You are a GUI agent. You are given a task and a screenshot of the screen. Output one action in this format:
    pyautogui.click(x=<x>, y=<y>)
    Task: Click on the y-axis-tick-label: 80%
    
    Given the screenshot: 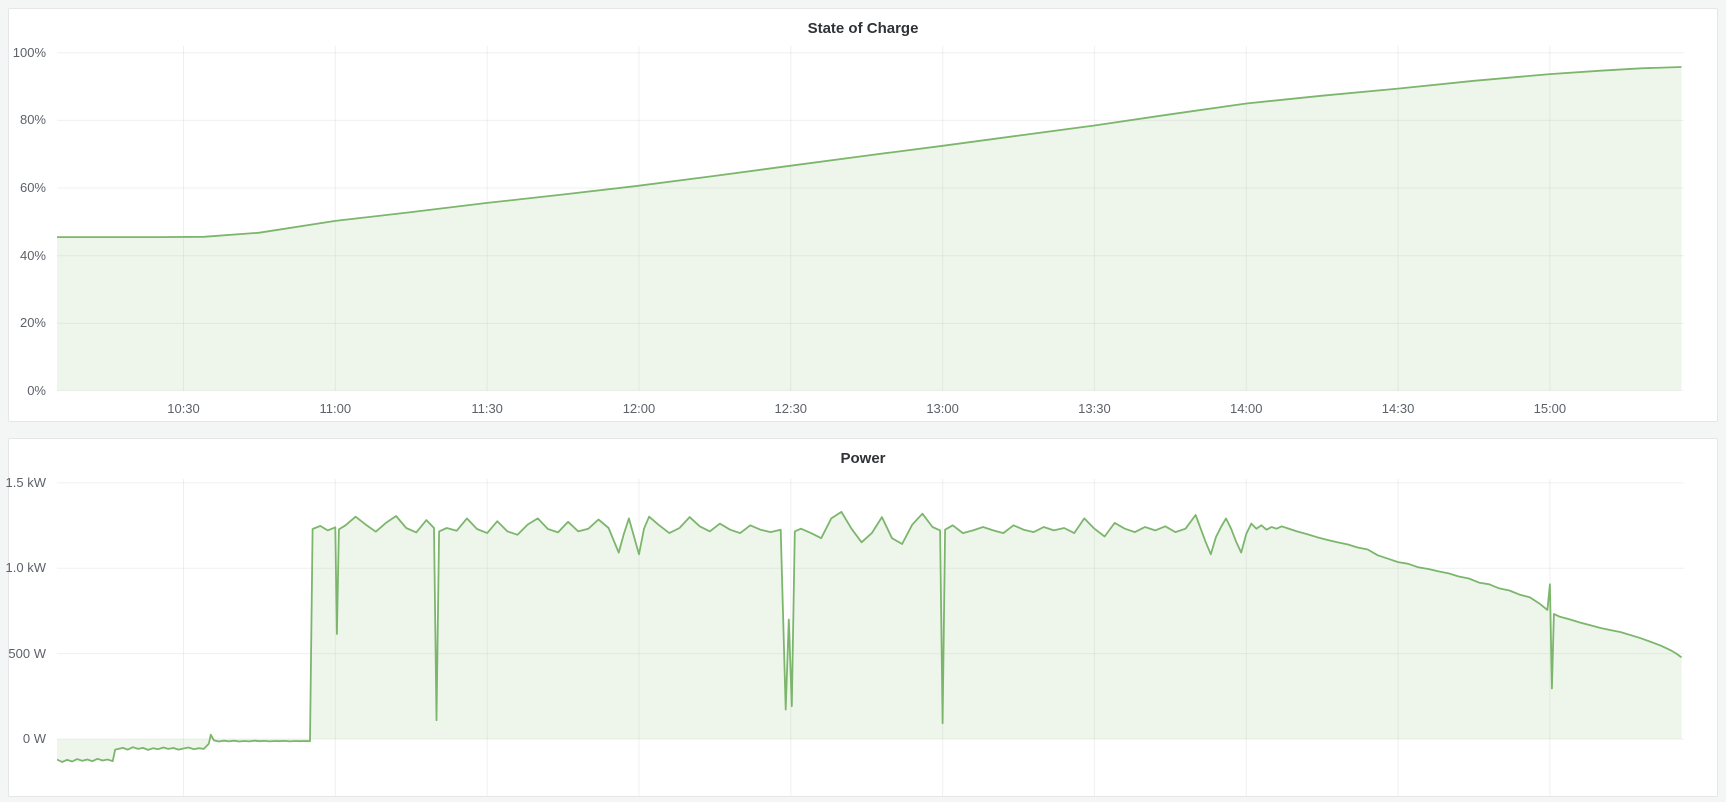 What is the action you would take?
    pyautogui.click(x=32, y=120)
    